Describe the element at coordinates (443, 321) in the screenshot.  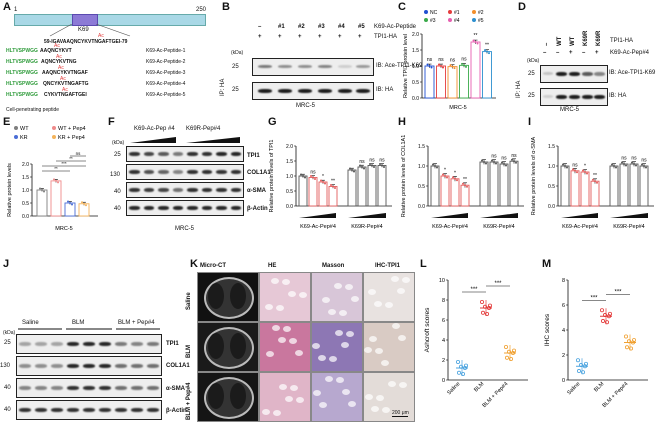
I see `y-tick-label: 6` at that location.